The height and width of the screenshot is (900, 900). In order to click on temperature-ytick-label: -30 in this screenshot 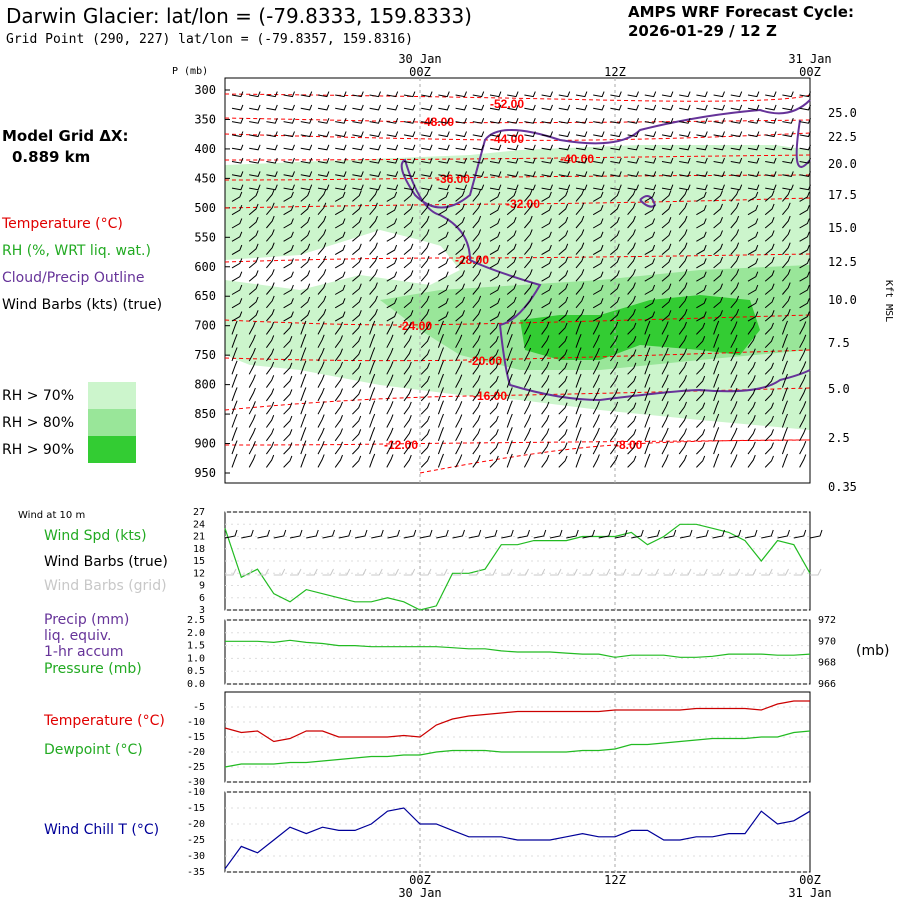, I will do `click(196, 782)`.